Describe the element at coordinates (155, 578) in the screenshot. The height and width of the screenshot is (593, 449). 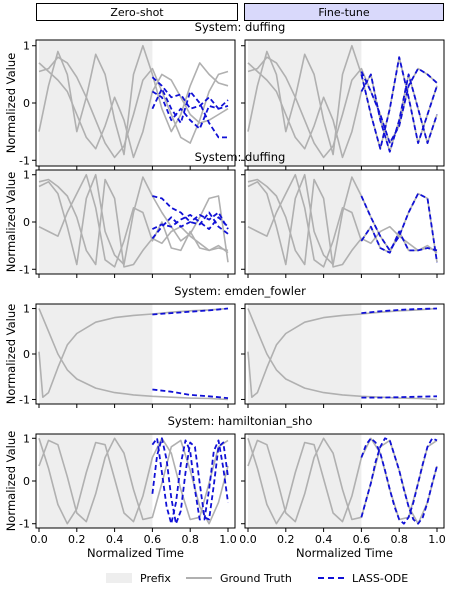
I see `legend-label-prefix: Prefix` at that location.